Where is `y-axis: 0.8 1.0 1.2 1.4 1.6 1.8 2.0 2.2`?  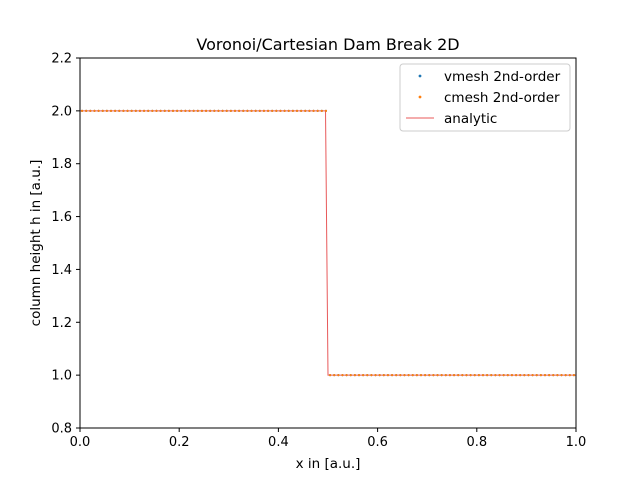 y-axis: 0.8 1.0 1.2 1.4 1.6 1.8 2.0 2.2 is located at coordinates (65, 244).